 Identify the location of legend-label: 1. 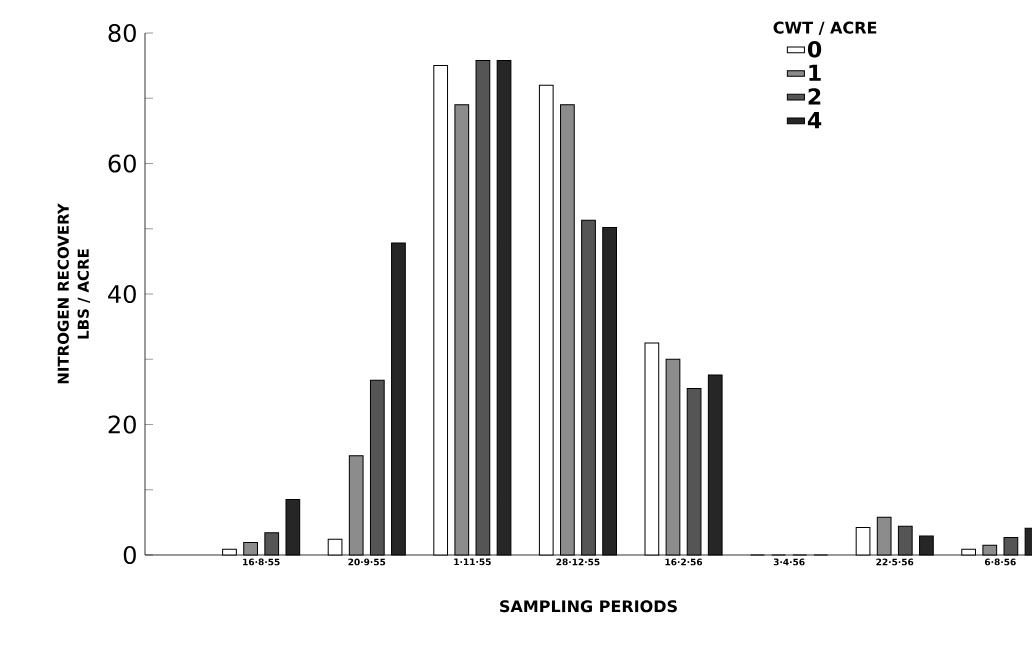
(815, 72).